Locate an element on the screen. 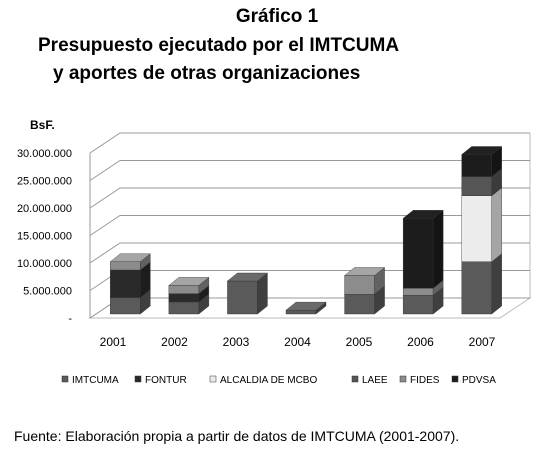  x-tick-label: 2005 is located at coordinates (359, 342).